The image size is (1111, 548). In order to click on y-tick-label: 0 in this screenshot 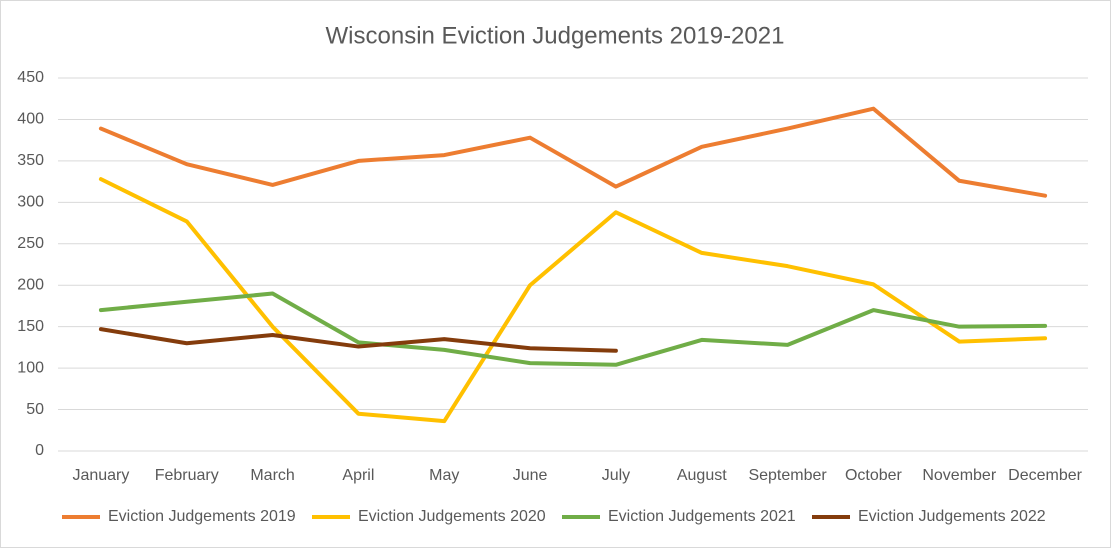, I will do `click(39, 450)`.